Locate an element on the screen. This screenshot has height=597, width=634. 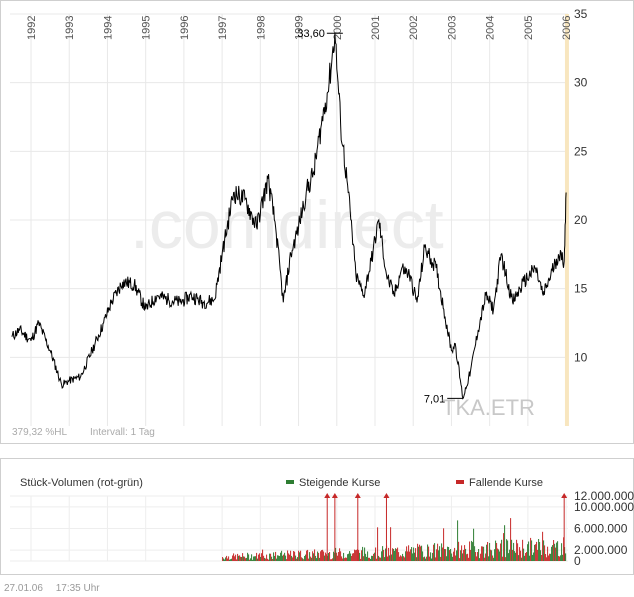
x-tick-label: 1993 is located at coordinates (70, 28).